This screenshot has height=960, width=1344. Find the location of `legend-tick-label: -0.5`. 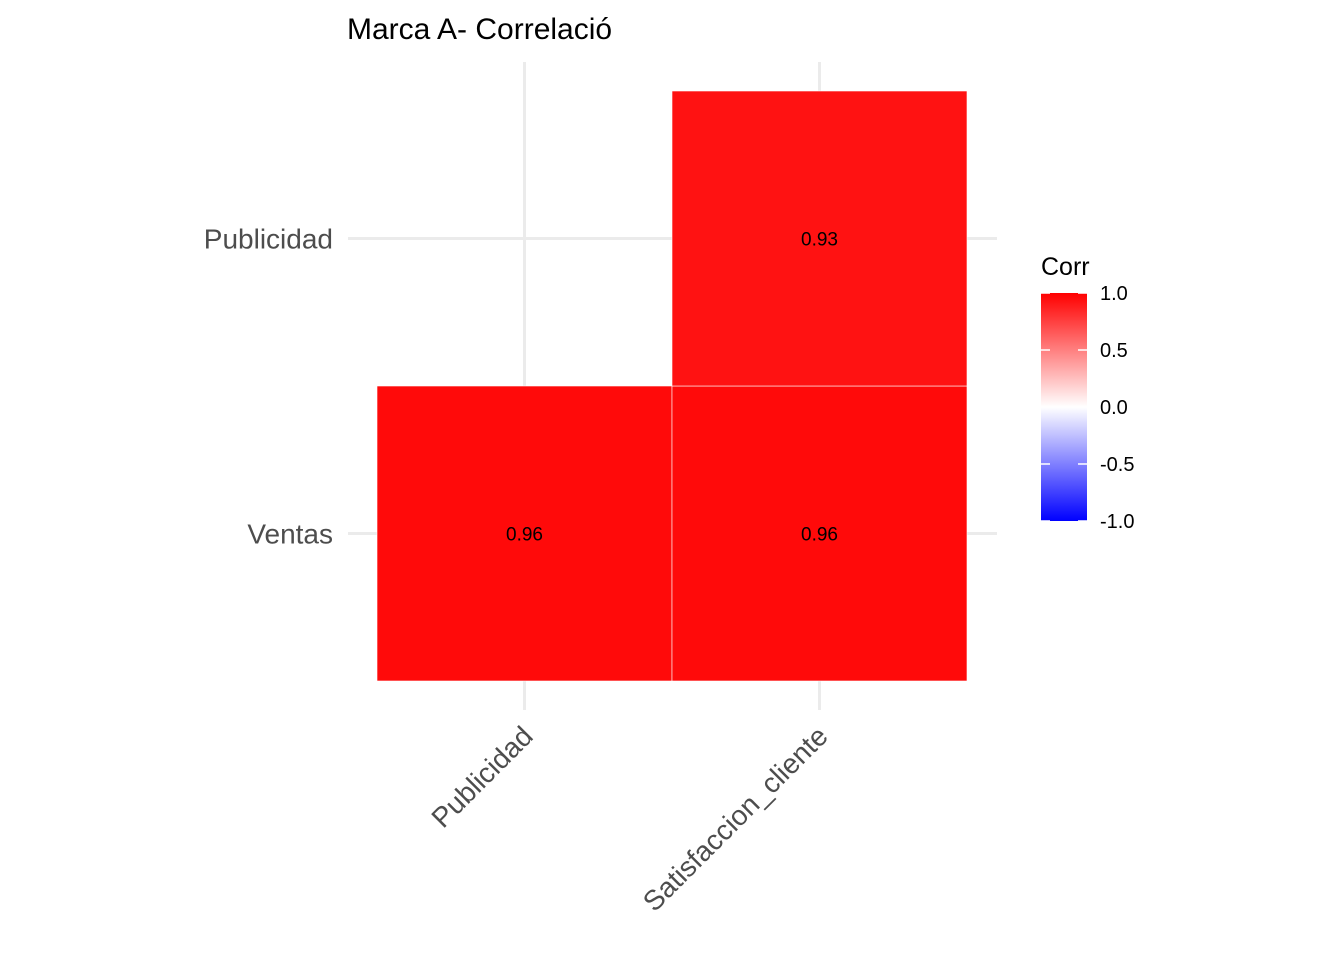

legend-tick-label: -0.5 is located at coordinates (1117, 465).